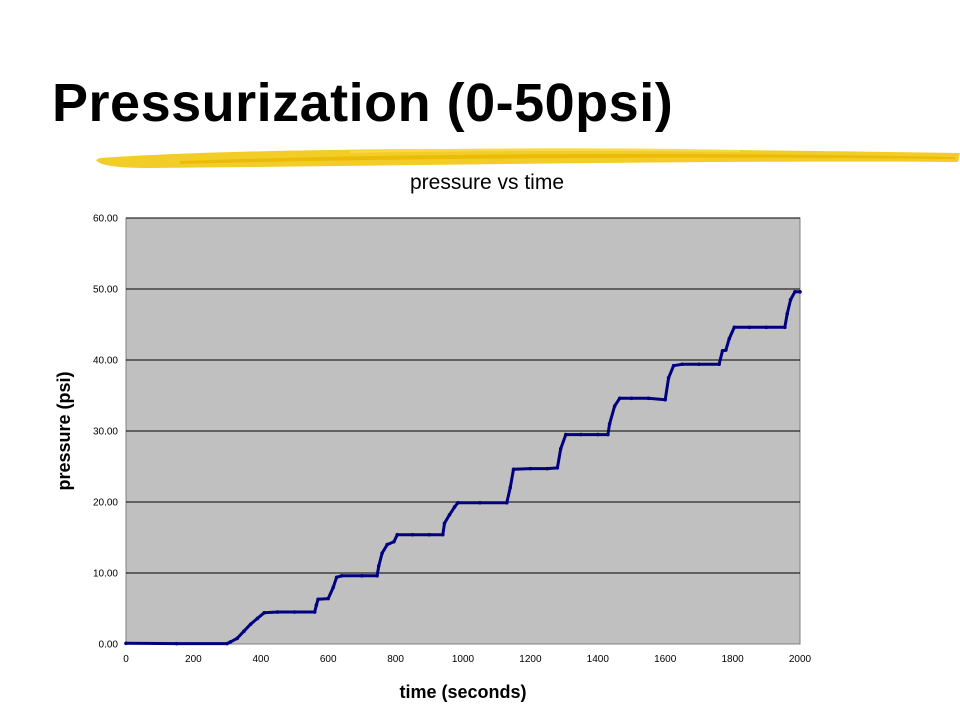 The height and width of the screenshot is (720, 960). I want to click on x-tick-label: 2000, so click(800, 659).